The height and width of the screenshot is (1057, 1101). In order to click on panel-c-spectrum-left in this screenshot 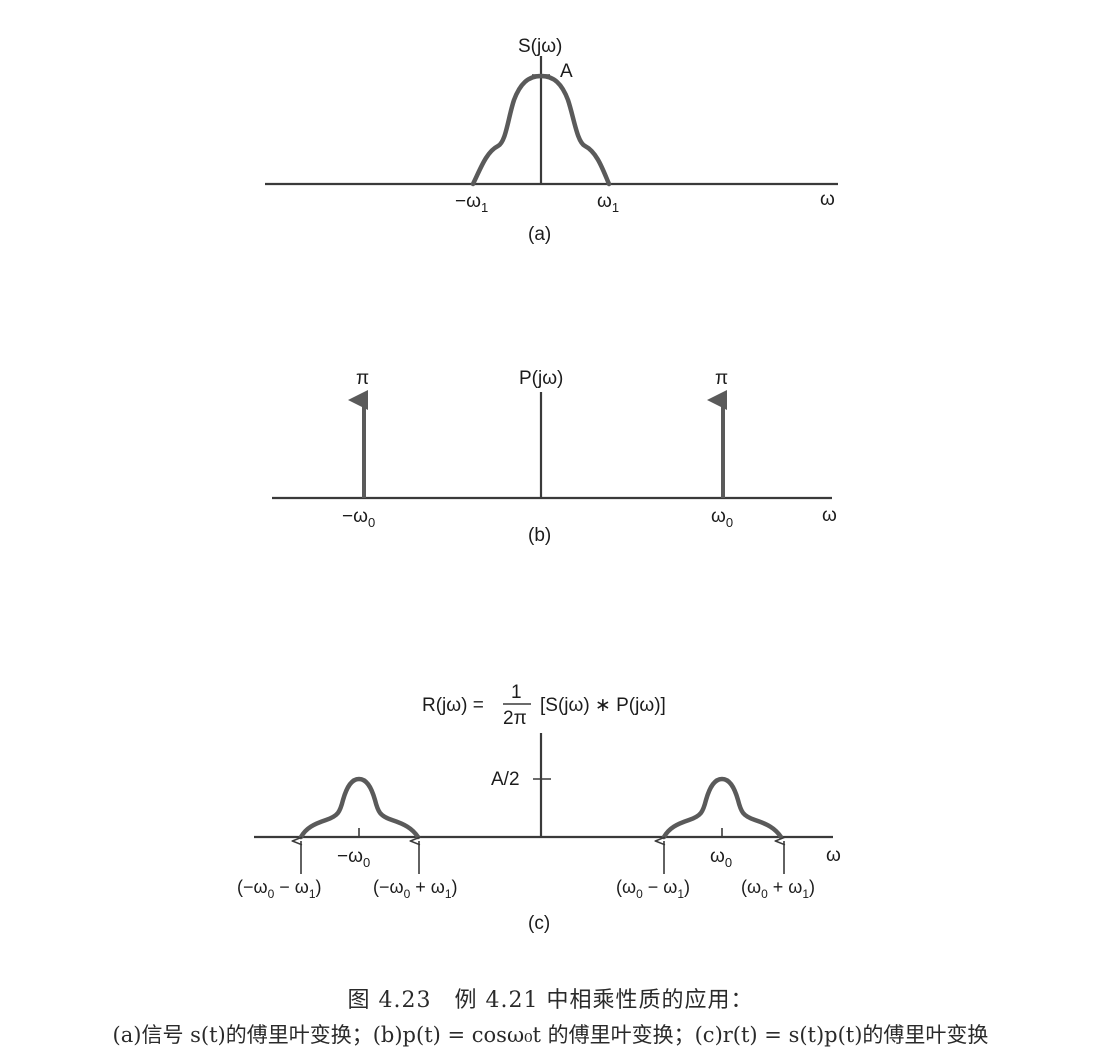, I will do `click(359, 808)`.